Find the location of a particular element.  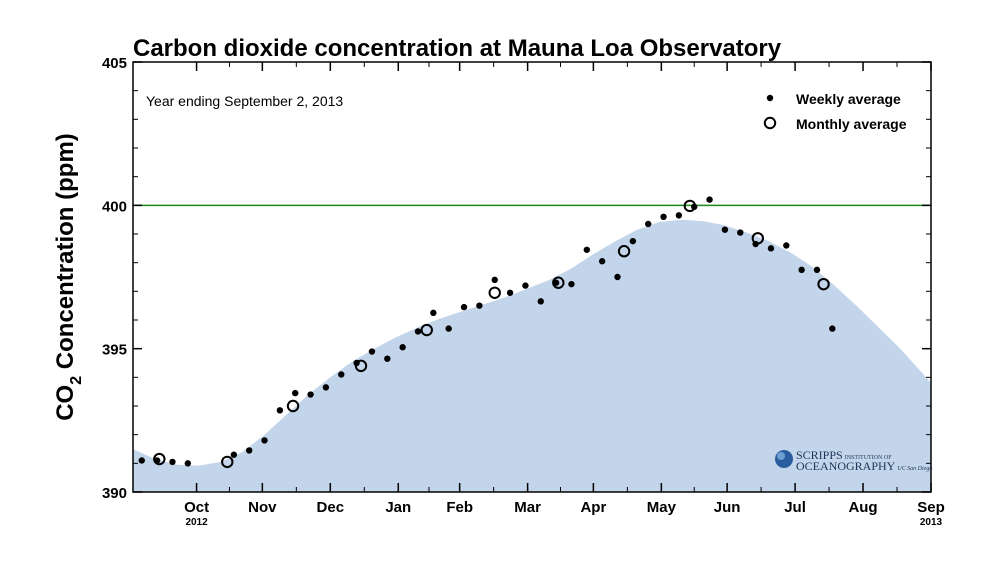

logo-line2: OCEANOGRAPHY is located at coordinates (846, 466).